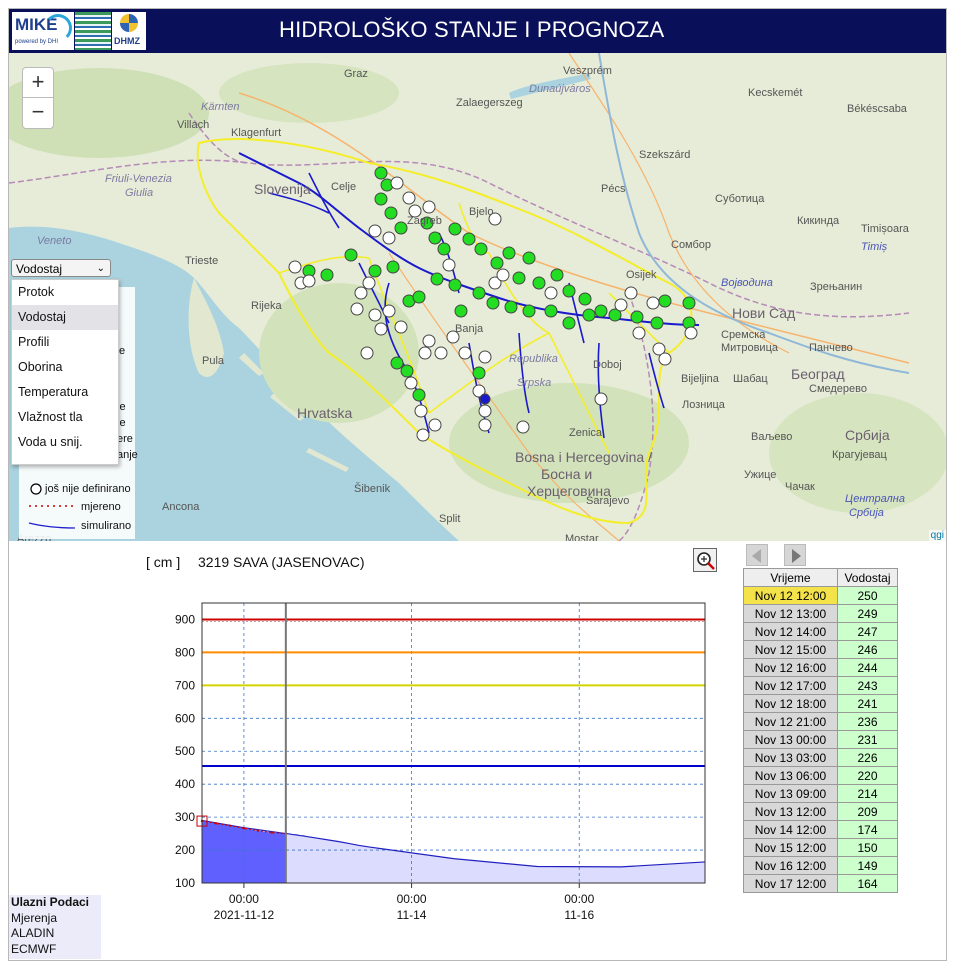 Image resolution: width=953 pixels, height=967 pixels. What do you see at coordinates (586, 433) in the screenshot?
I see `map-label: Zenica` at bounding box center [586, 433].